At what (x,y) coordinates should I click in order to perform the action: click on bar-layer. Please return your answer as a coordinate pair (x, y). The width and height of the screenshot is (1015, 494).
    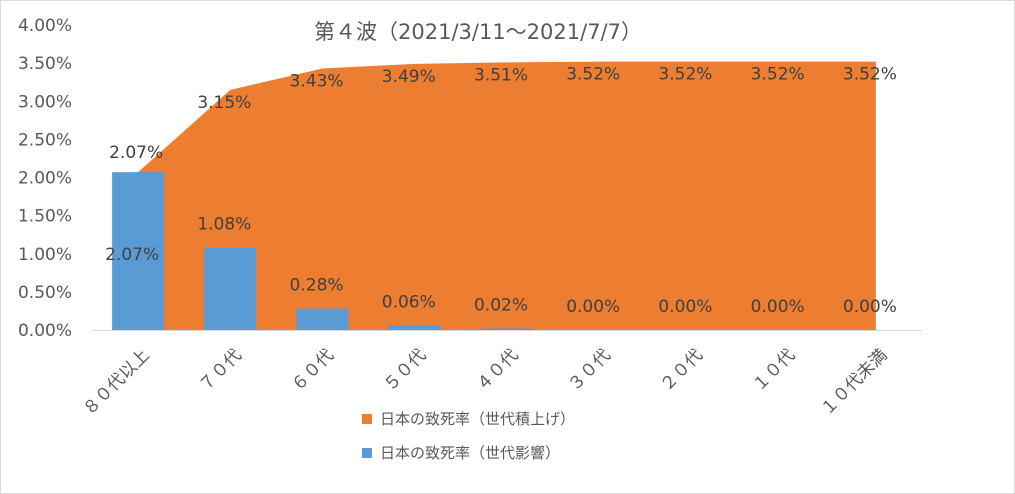
    Looking at the image, I should click on (322, 251).